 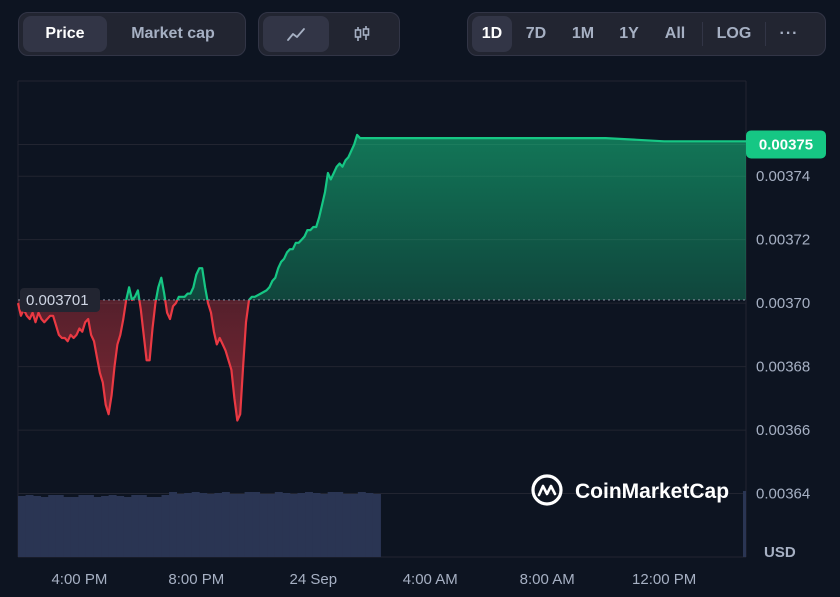 I want to click on line-chart-icon, so click(x=296, y=34).